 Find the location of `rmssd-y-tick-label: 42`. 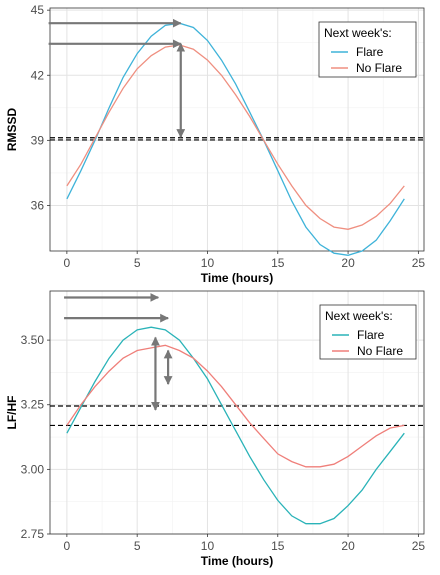

rmssd-y-tick-label: 42 is located at coordinates (38, 75).